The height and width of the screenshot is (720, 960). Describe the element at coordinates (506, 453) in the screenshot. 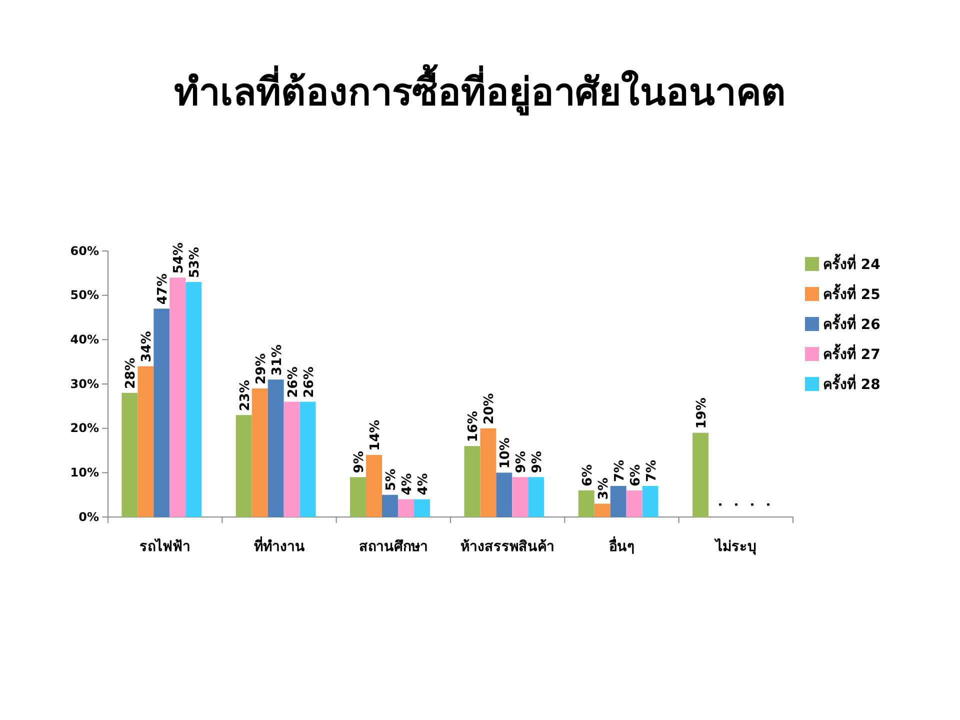

I see `data-label: 10%` at that location.